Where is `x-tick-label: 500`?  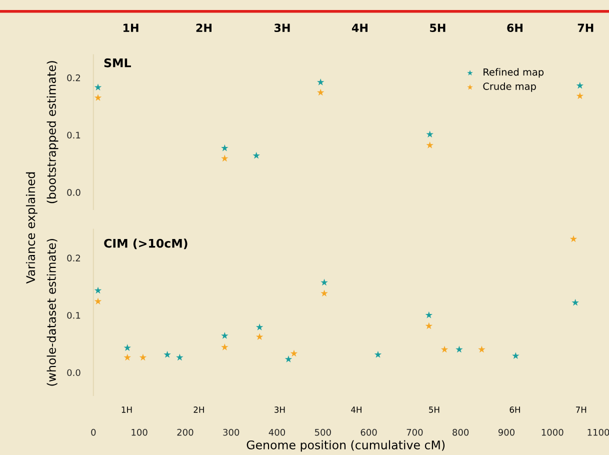
x-tick-label: 500 is located at coordinates (322, 432).